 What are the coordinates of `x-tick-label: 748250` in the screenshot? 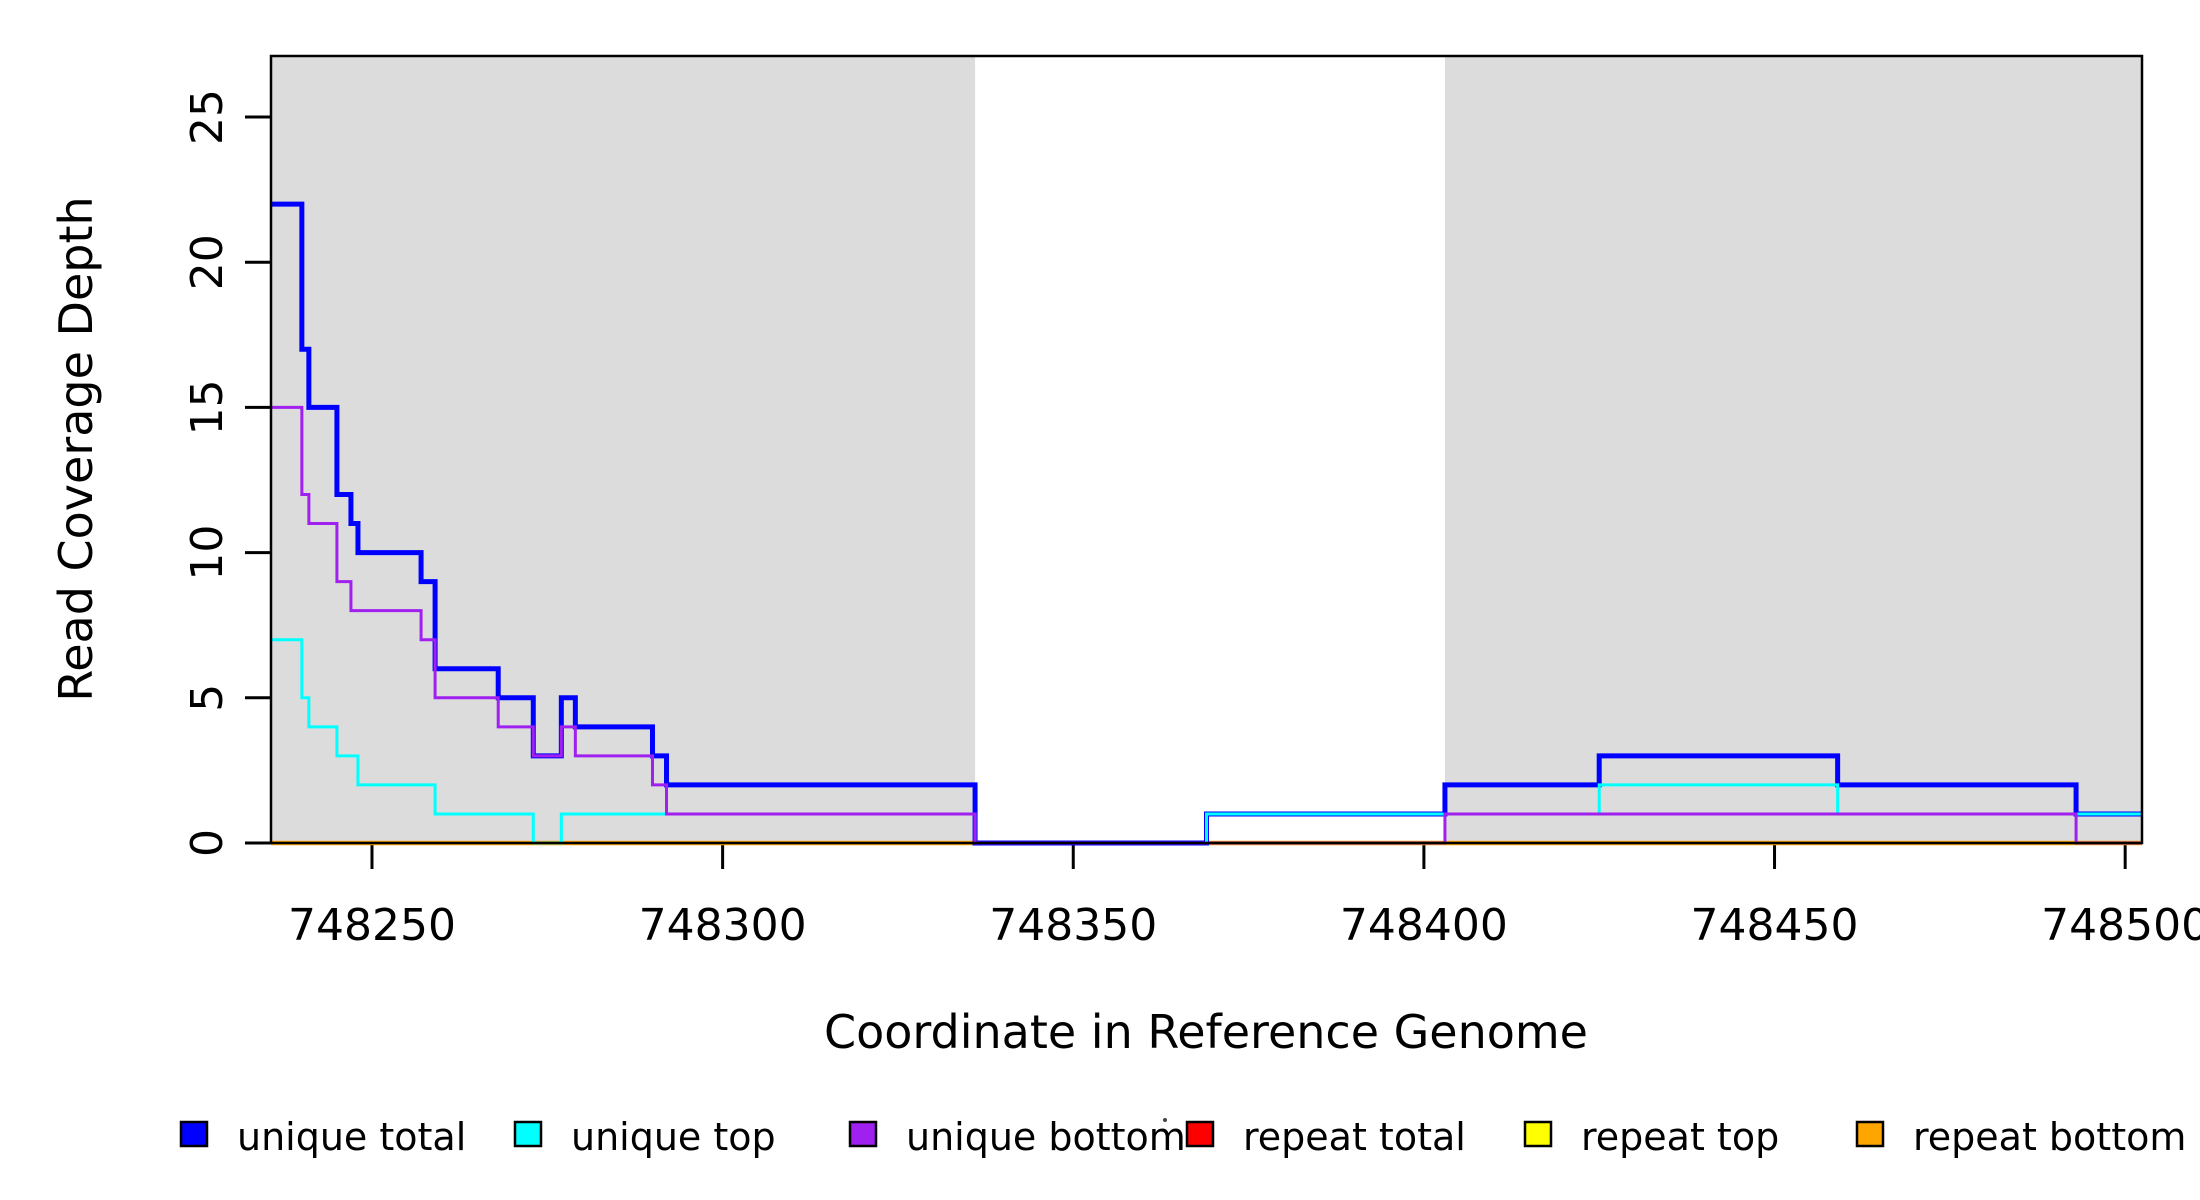 It's located at (372, 925).